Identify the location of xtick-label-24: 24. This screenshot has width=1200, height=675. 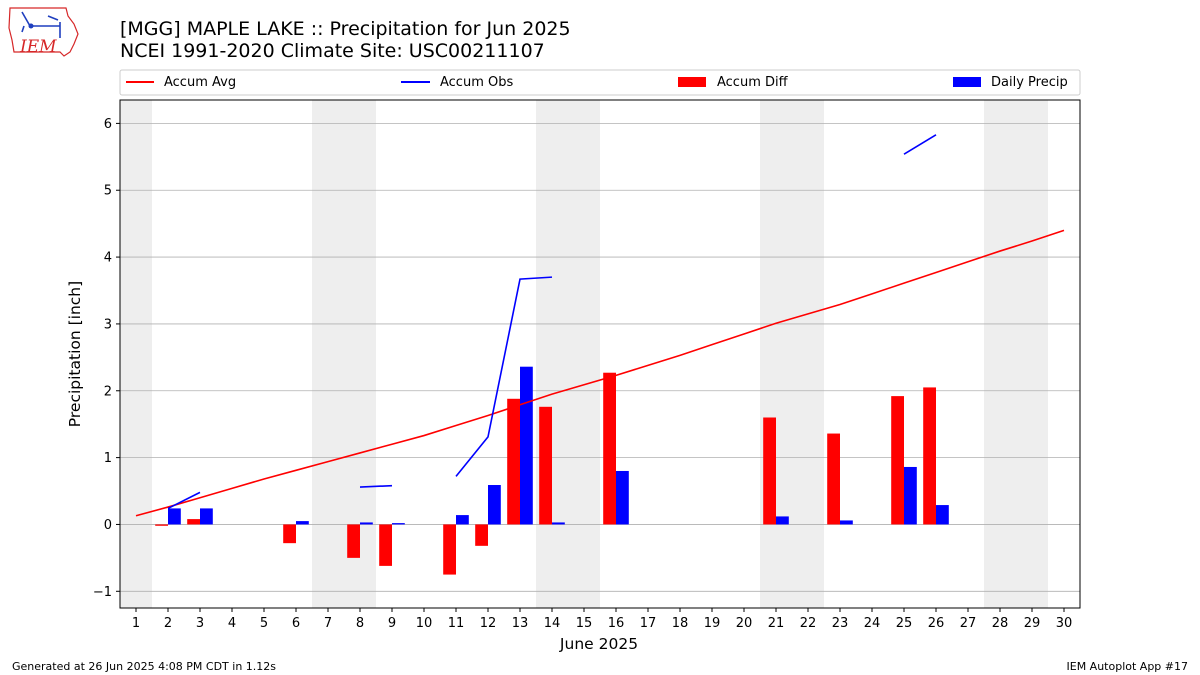
(872, 623).